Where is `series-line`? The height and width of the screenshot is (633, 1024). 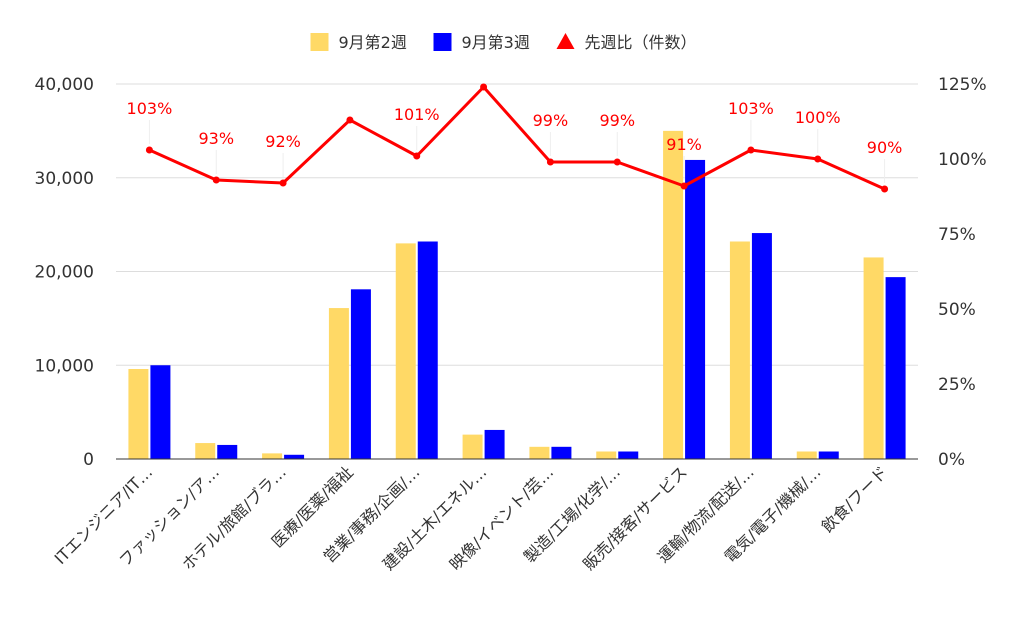 series-line is located at coordinates (517, 138).